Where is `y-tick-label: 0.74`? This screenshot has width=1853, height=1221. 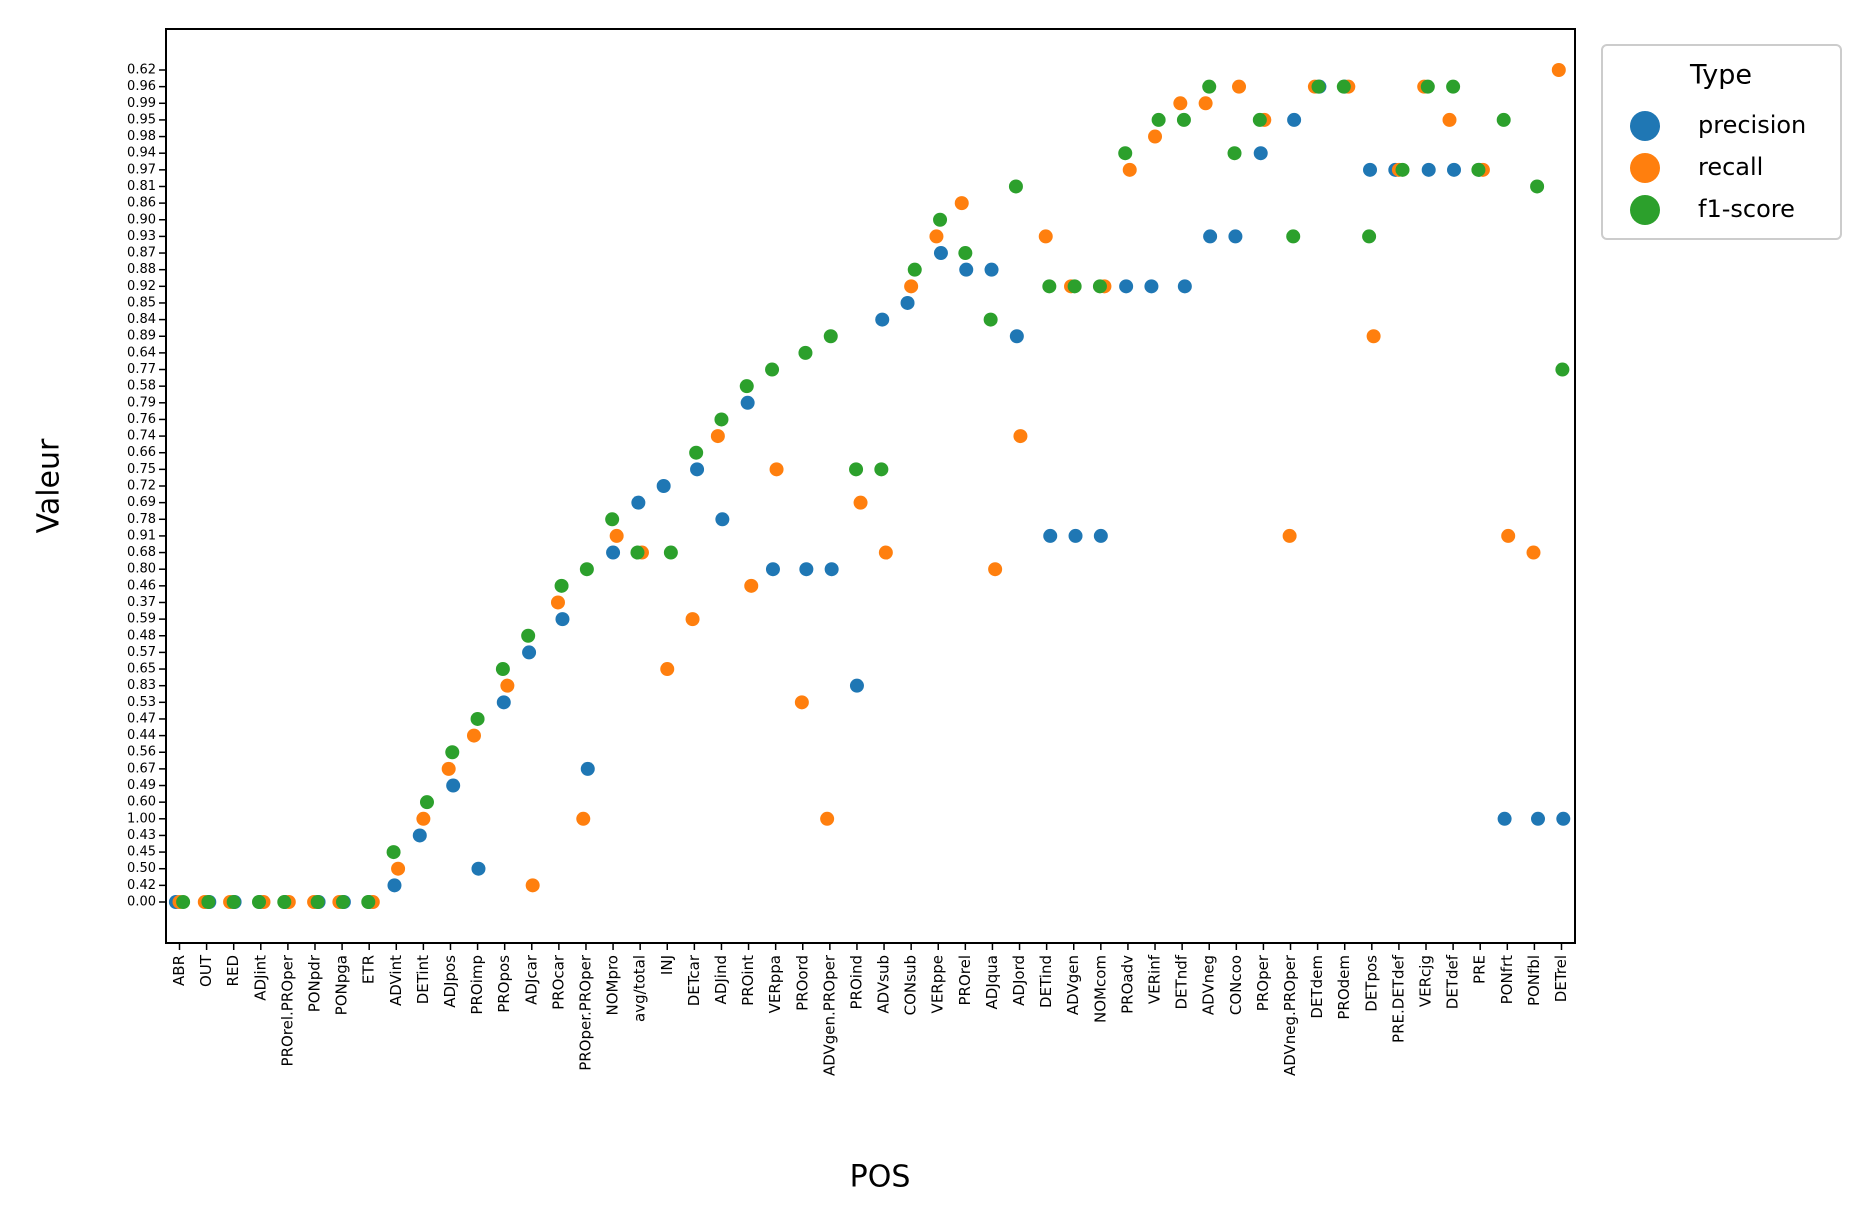
y-tick-label: 0.74 is located at coordinates (141, 436).